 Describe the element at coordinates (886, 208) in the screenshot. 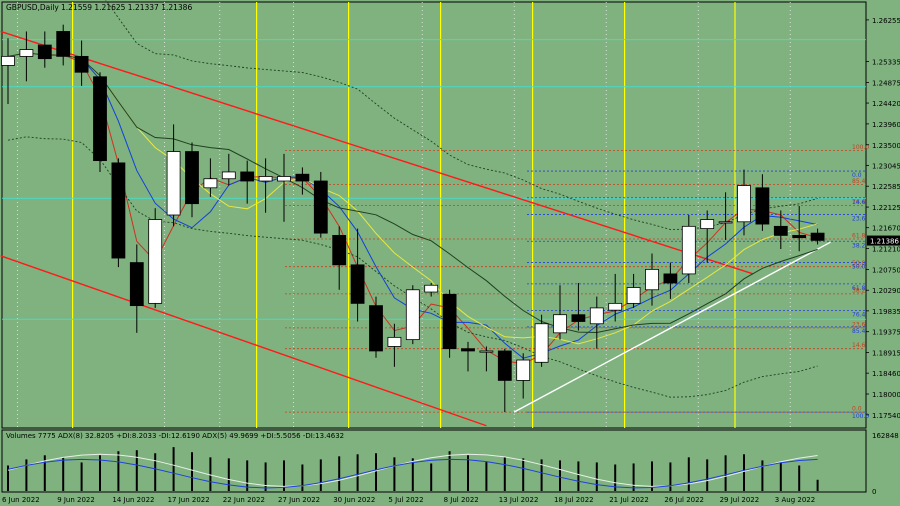

I see `price-tick-label: 1.22125` at that location.